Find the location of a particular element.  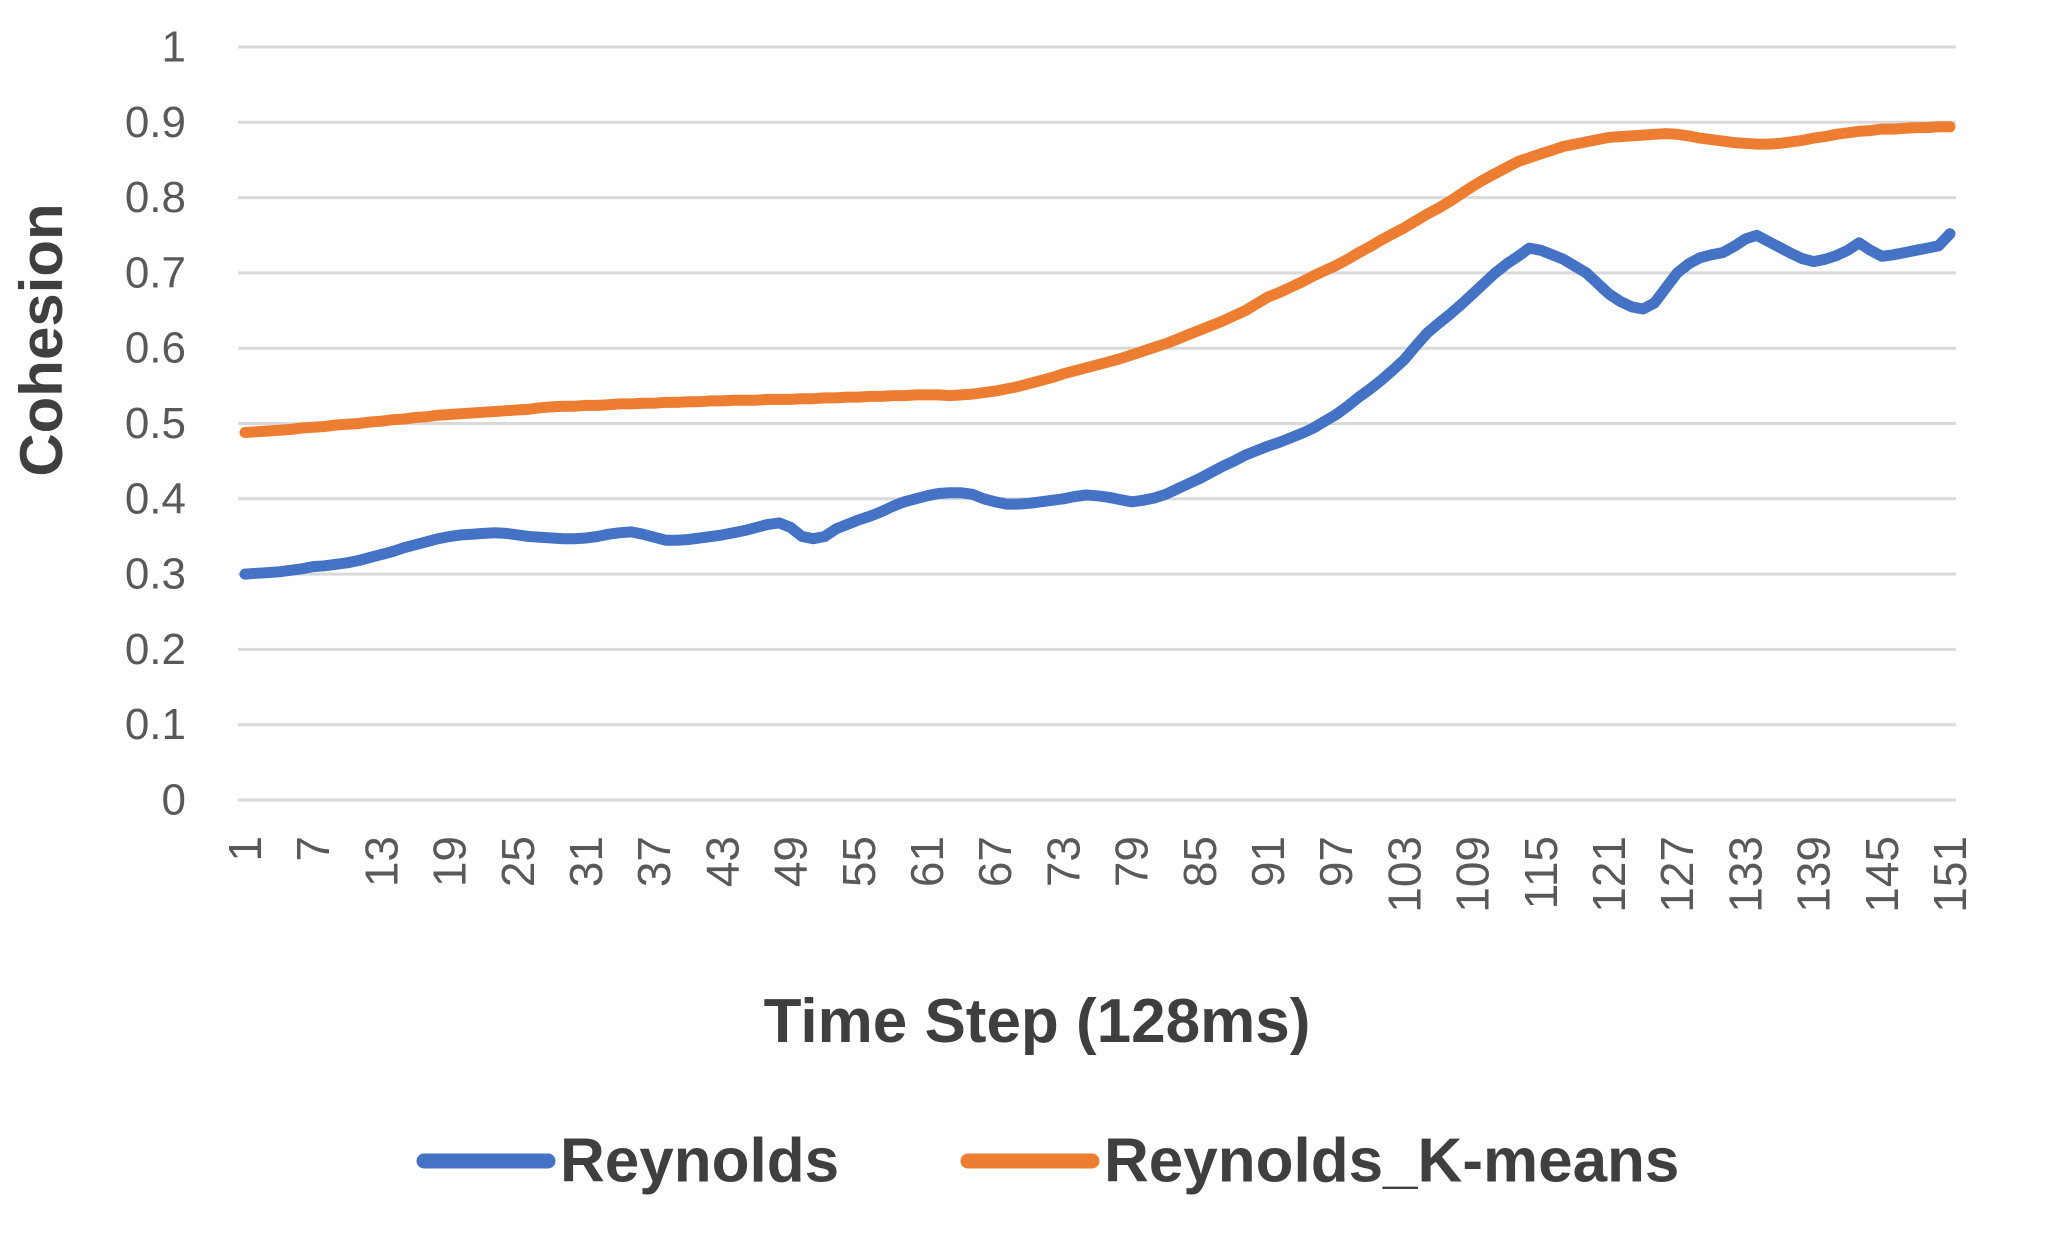

x-tick-label: 139 is located at coordinates (1814, 874).